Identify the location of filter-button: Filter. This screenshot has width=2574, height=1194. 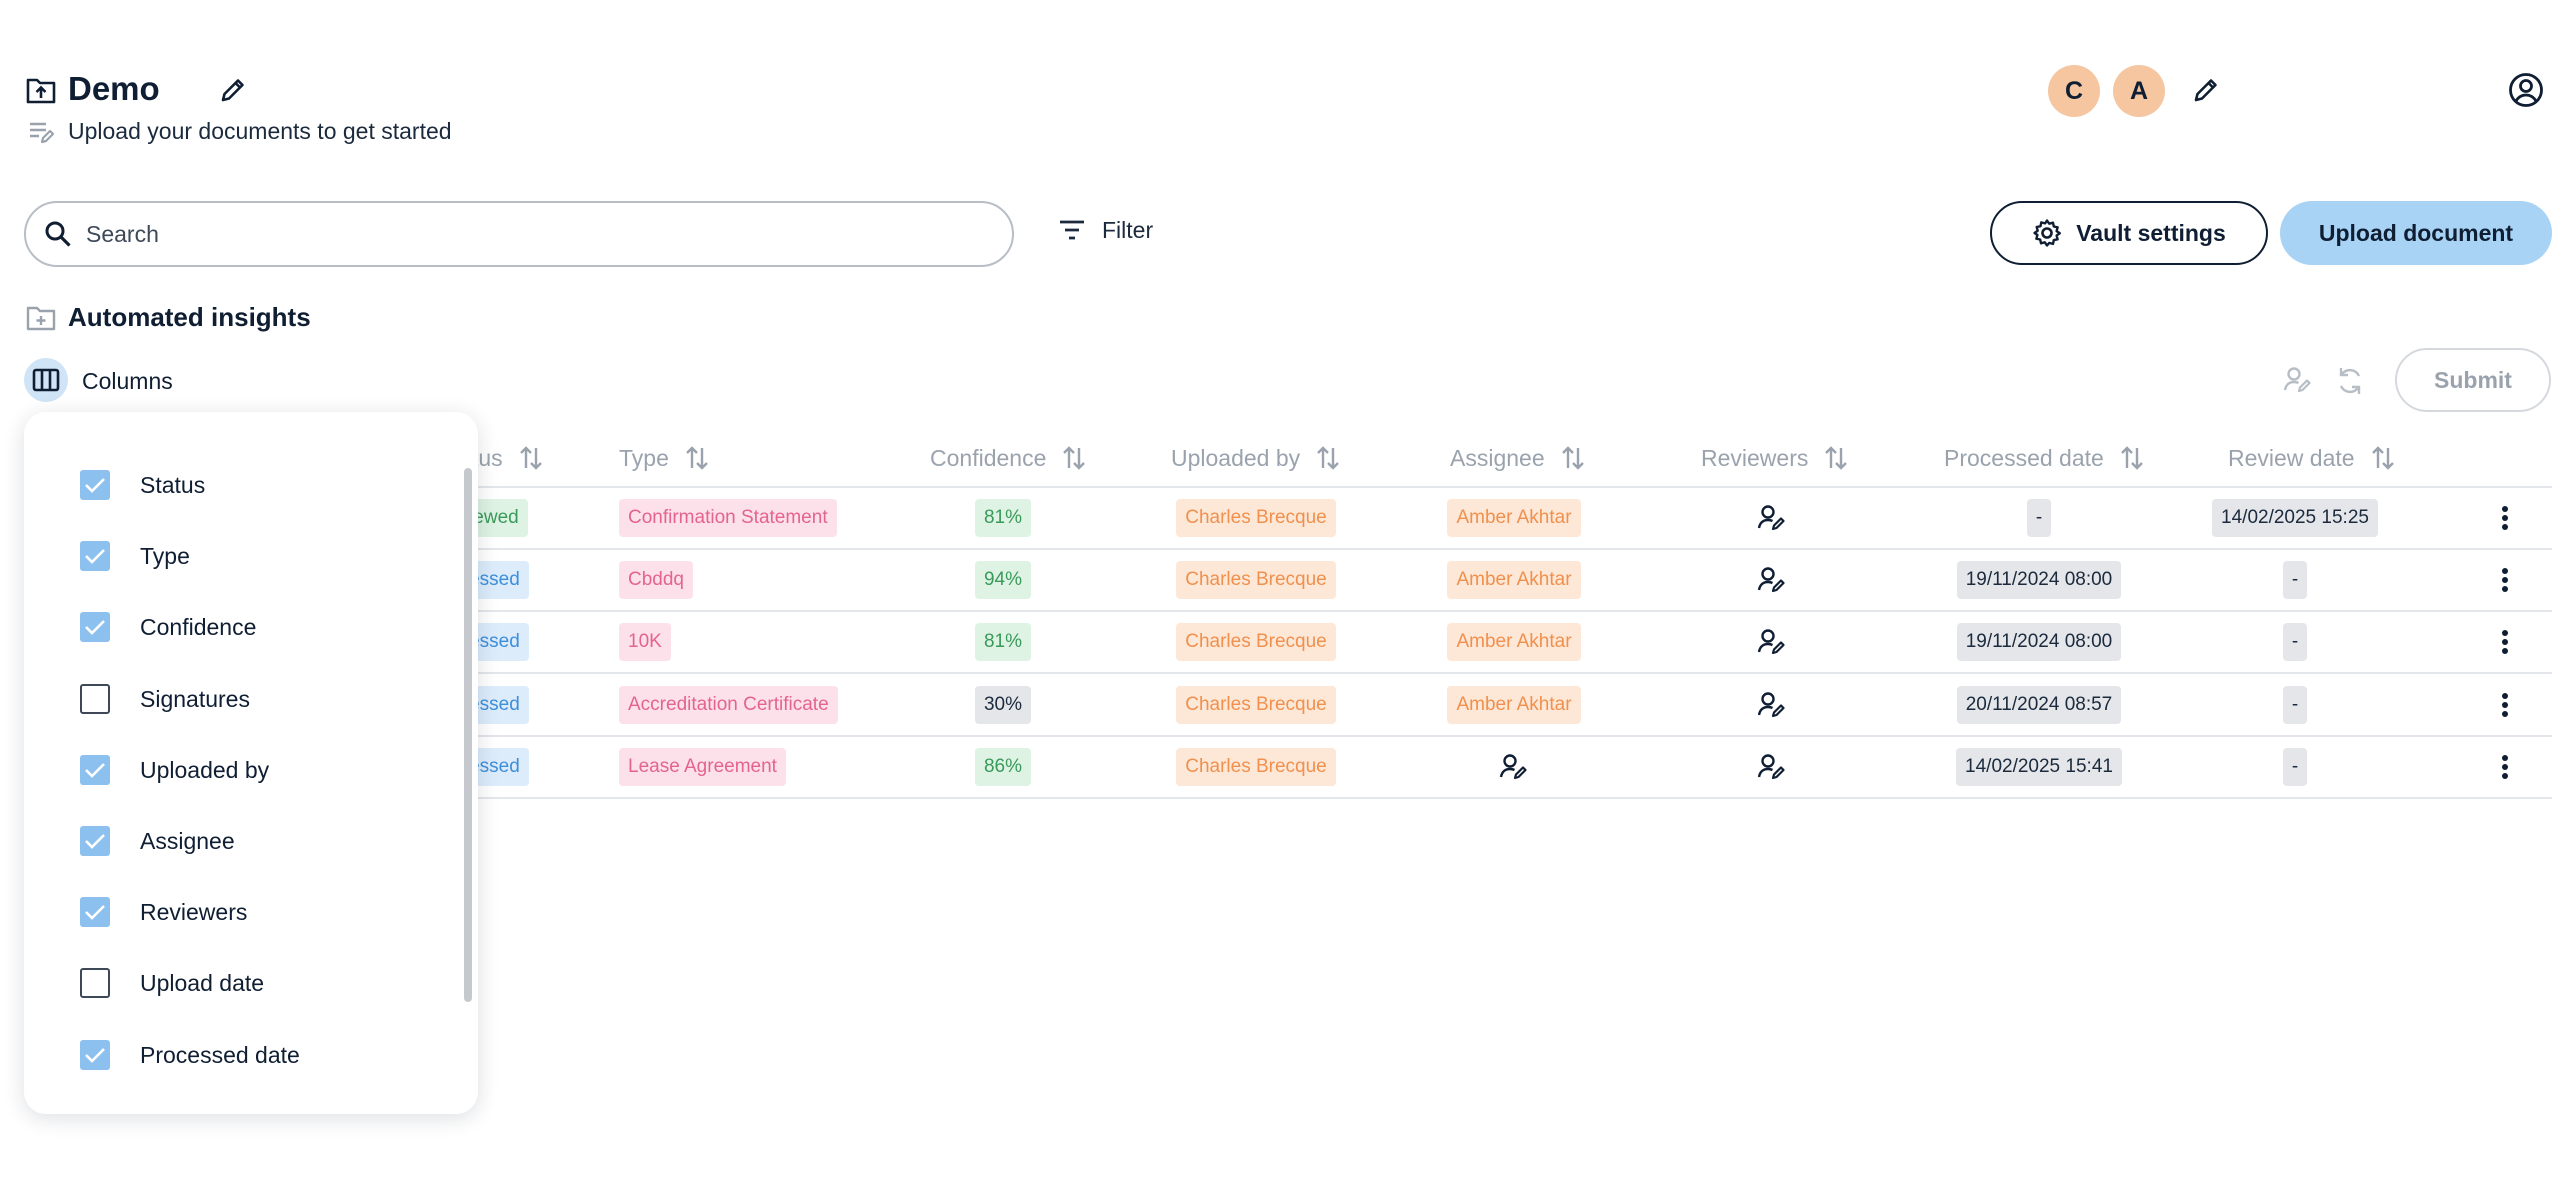
(1105, 230).